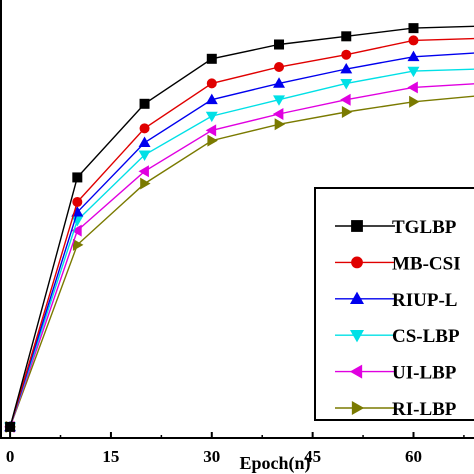  I want to click on x-tick-label-30: 30, so click(211, 456).